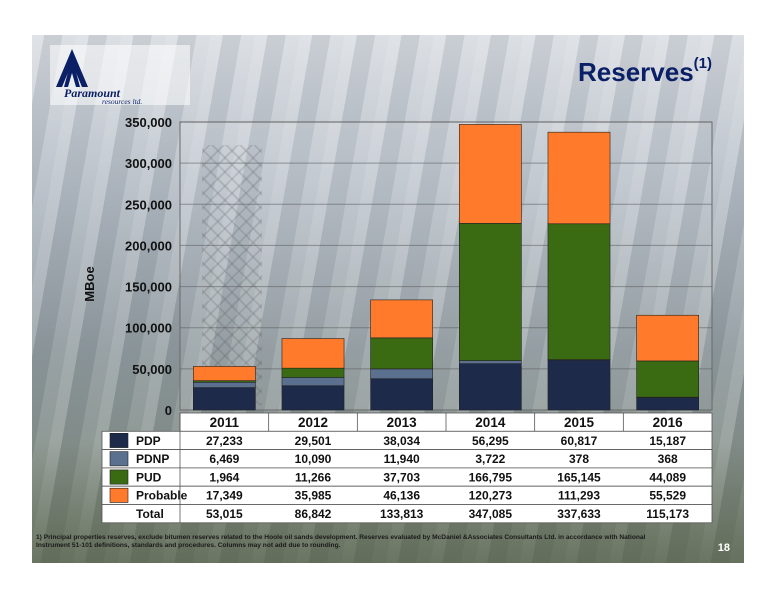 Image resolution: width=776 pixels, height=600 pixels. What do you see at coordinates (667, 441) in the screenshot?
I see `data-label: 15,187` at bounding box center [667, 441].